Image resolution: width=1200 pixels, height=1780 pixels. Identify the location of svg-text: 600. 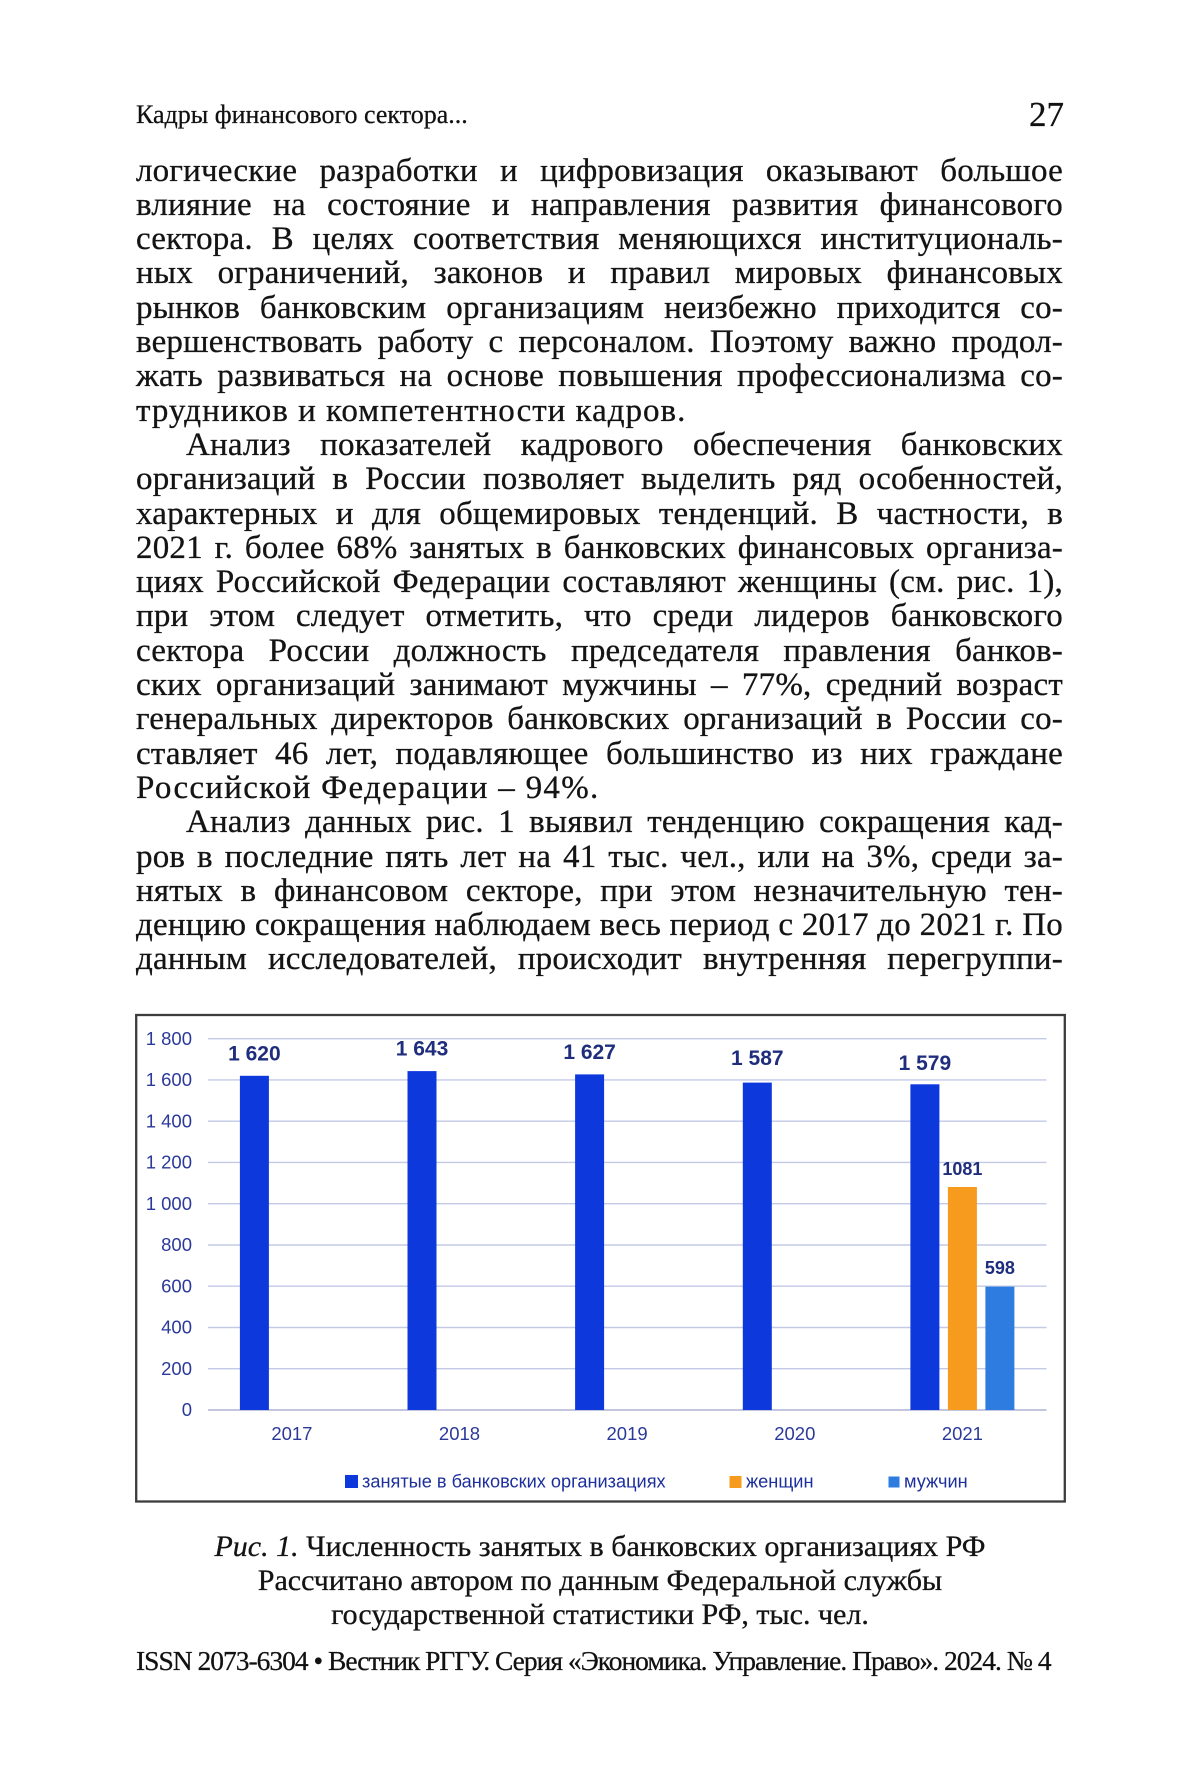
(176, 1285).